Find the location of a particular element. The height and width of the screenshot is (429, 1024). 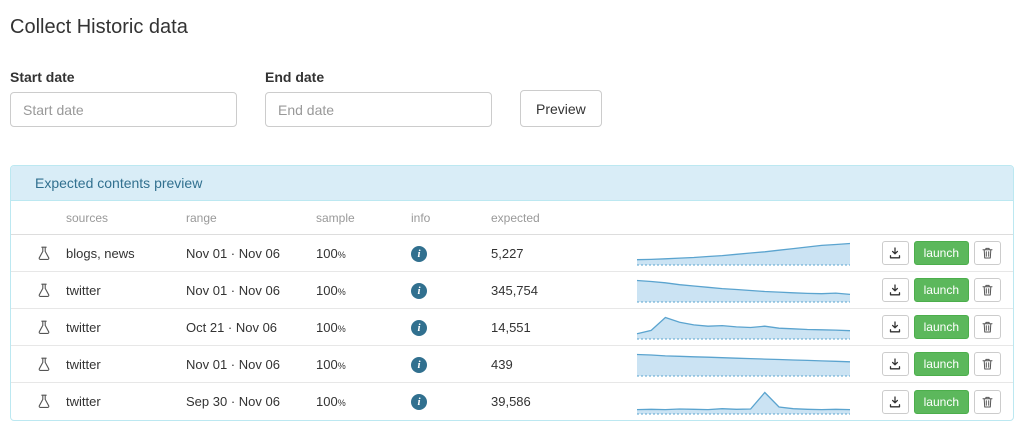

start-date-field: Start date is located at coordinates (123, 98).